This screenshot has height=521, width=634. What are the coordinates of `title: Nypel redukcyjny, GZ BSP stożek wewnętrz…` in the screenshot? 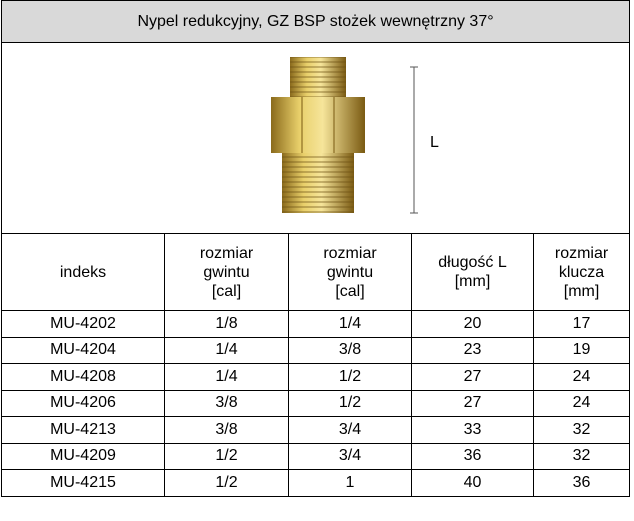 It's located at (315, 21).